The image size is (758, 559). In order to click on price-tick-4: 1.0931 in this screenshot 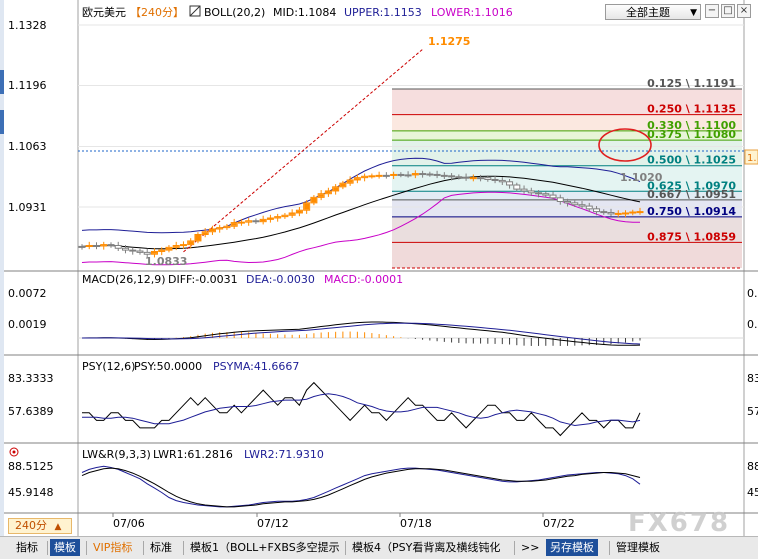, I will do `click(27, 207)`.